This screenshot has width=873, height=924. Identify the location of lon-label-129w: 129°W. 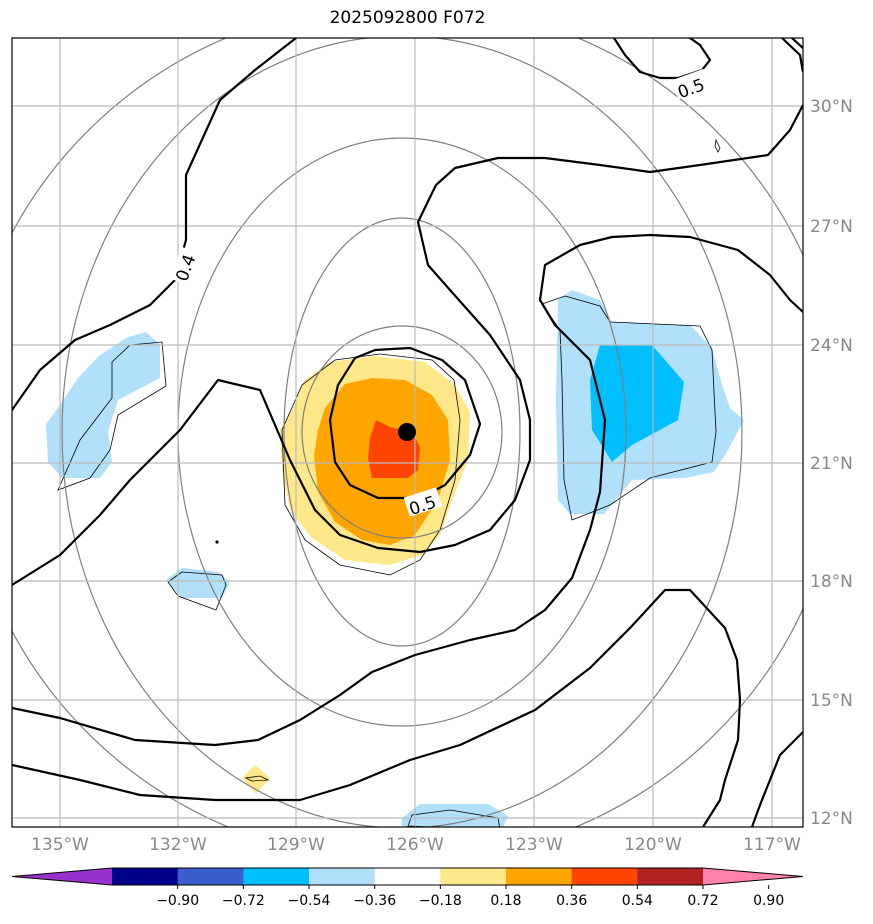
(296, 845).